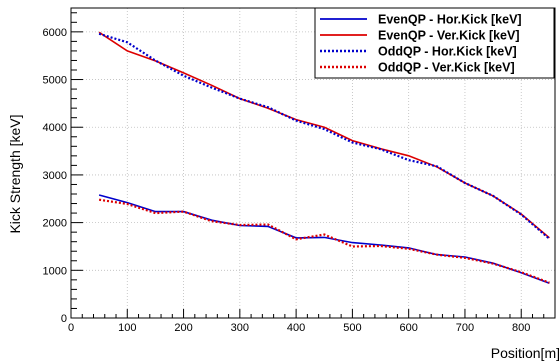  Describe the element at coordinates (352, 328) in the screenshot. I see `x-tick-label: 500` at that location.